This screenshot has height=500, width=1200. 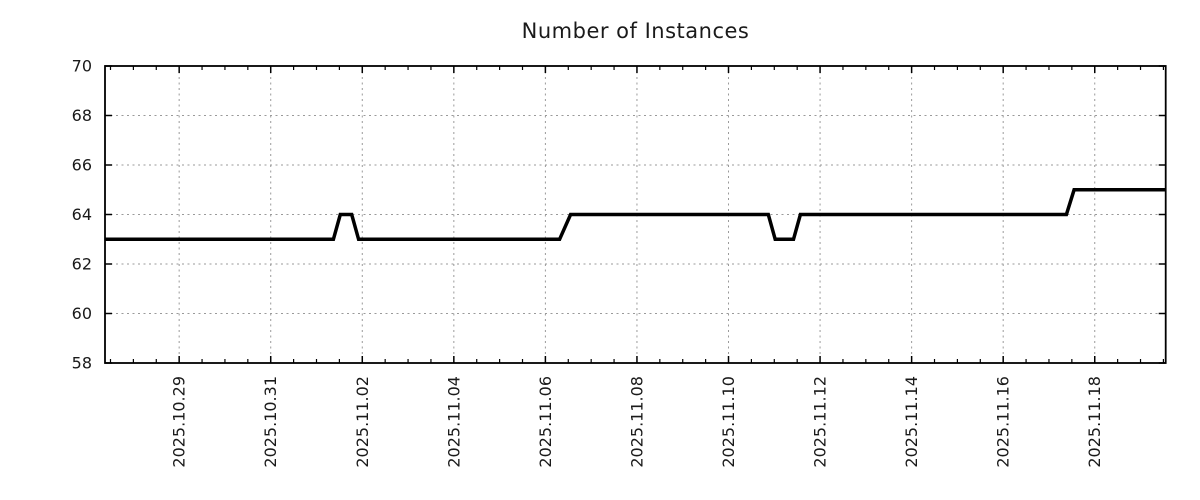 What do you see at coordinates (911, 422) in the screenshot?
I see `x-tick-label: 2025.11.14` at bounding box center [911, 422].